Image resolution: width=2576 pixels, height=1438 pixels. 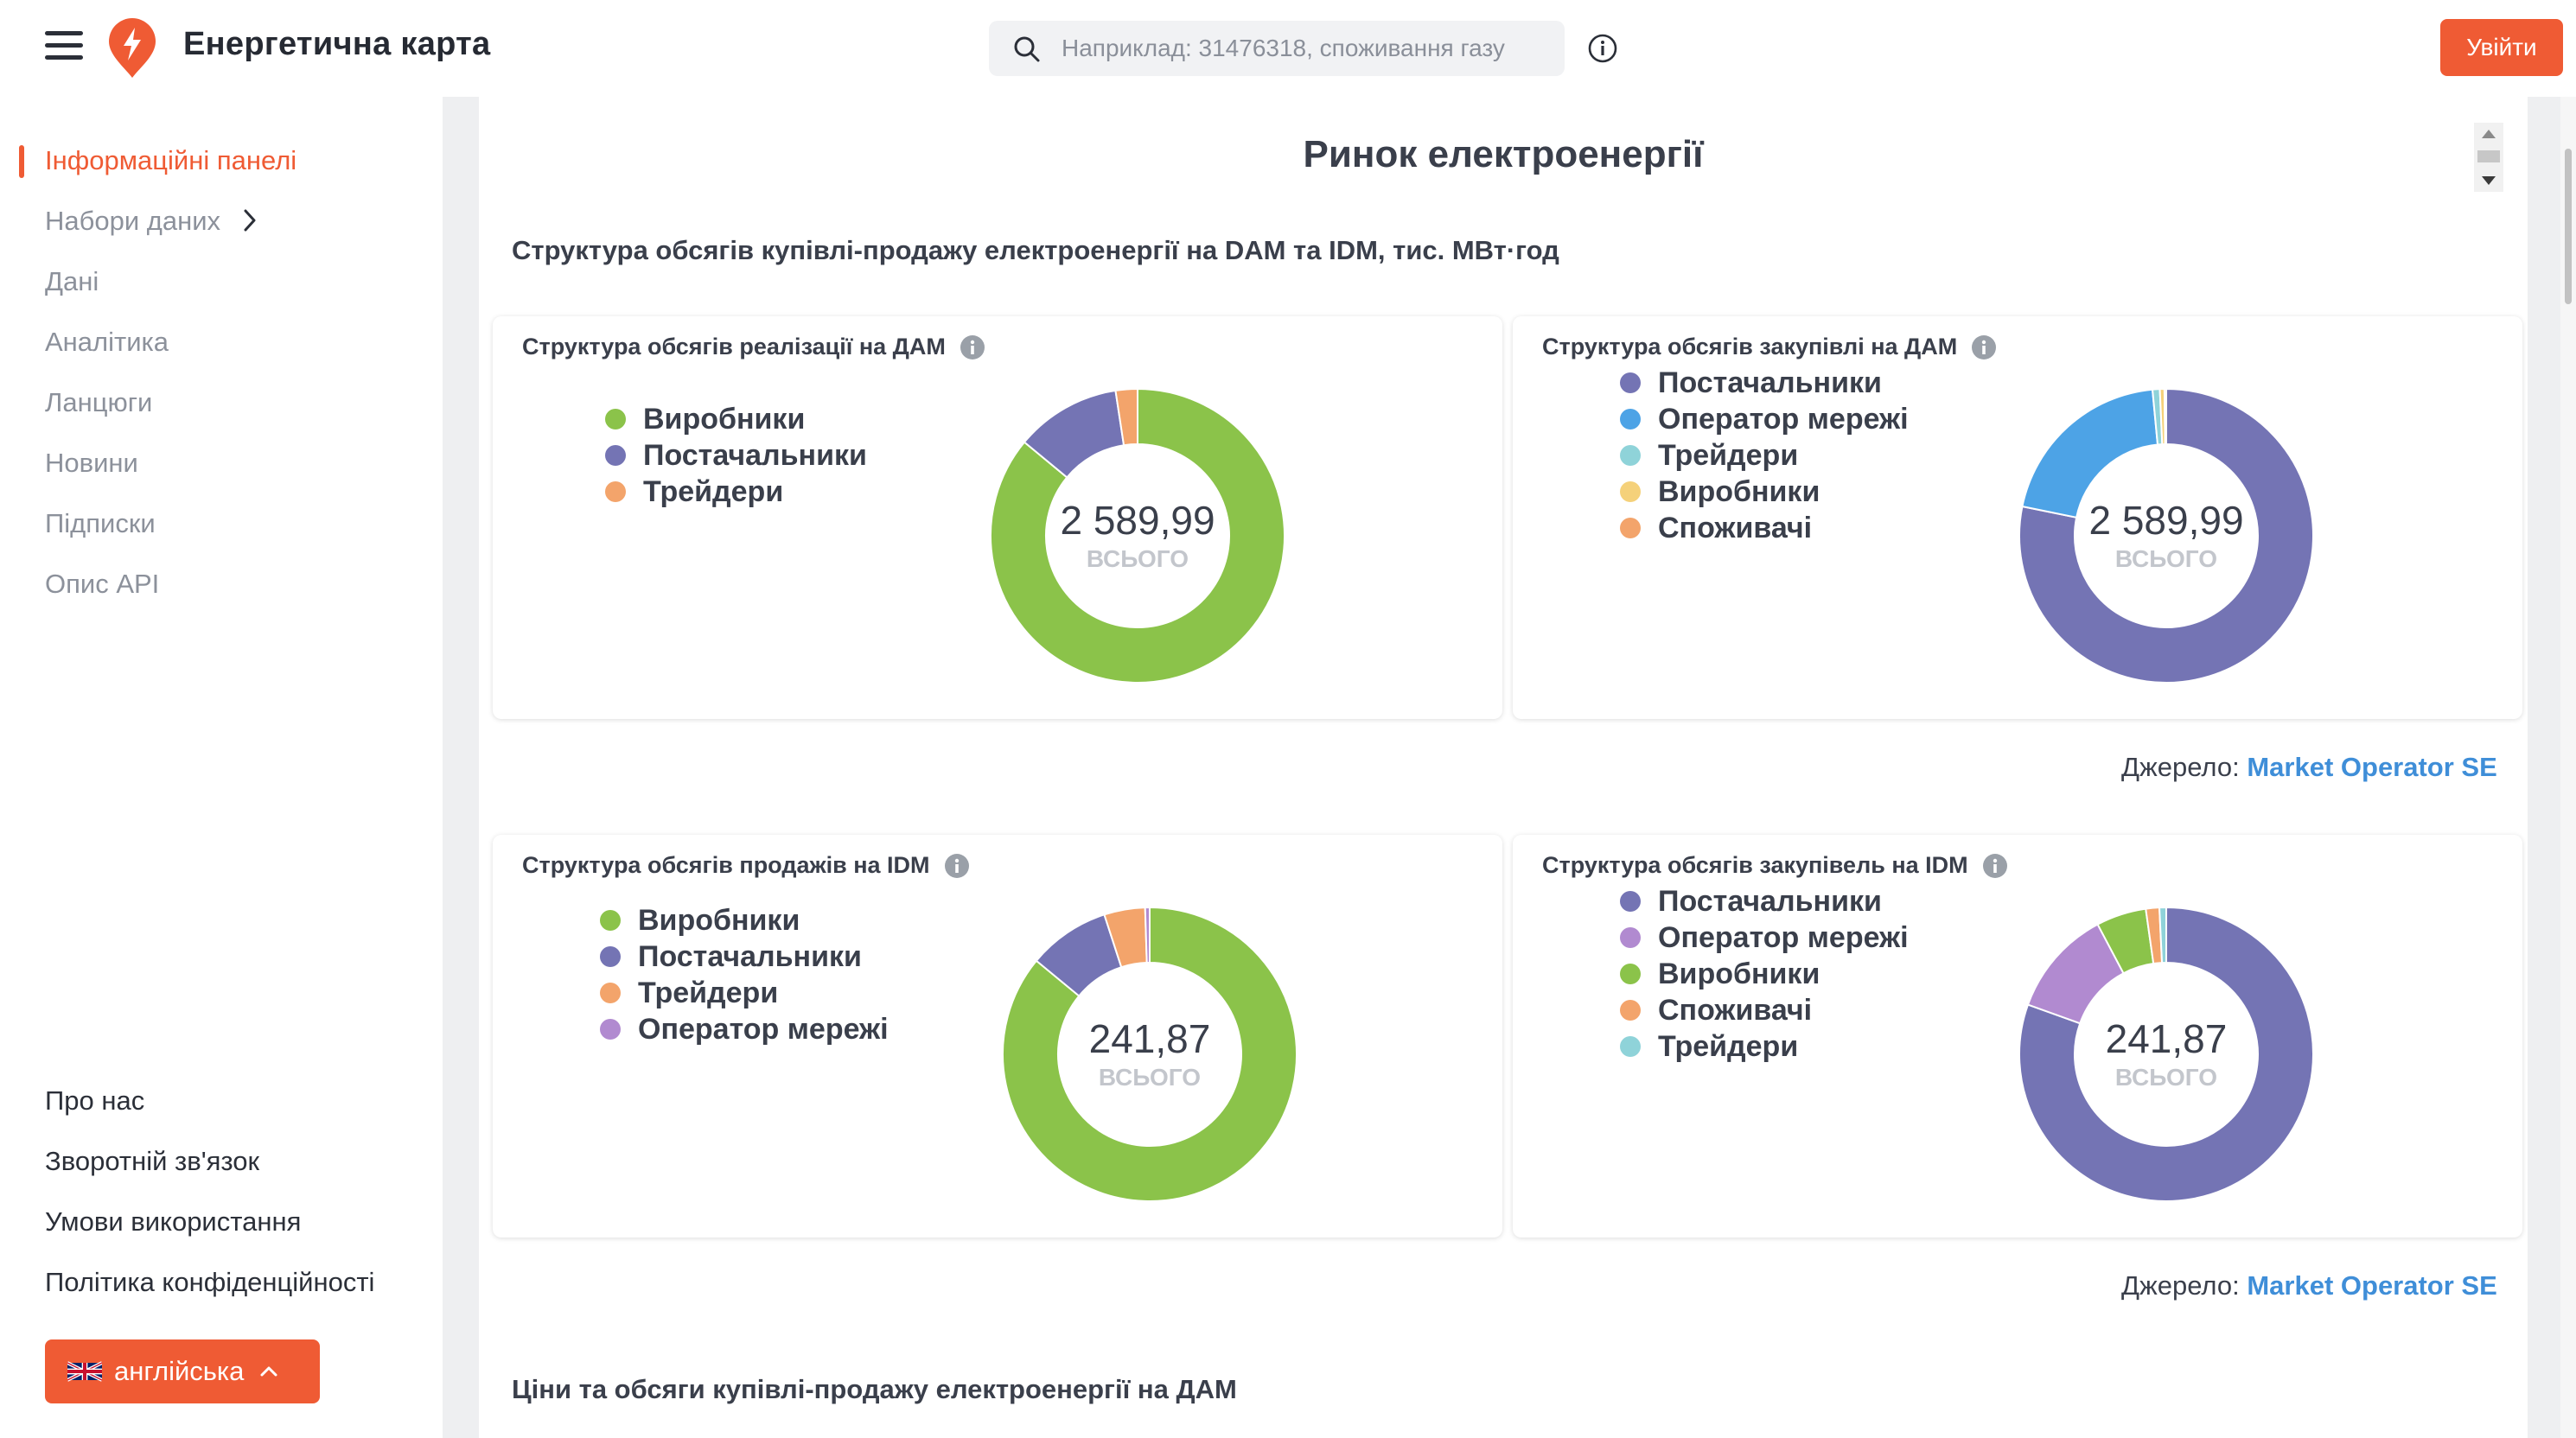 What do you see at coordinates (2568, 767) in the screenshot?
I see `page-scrollbar` at bounding box center [2568, 767].